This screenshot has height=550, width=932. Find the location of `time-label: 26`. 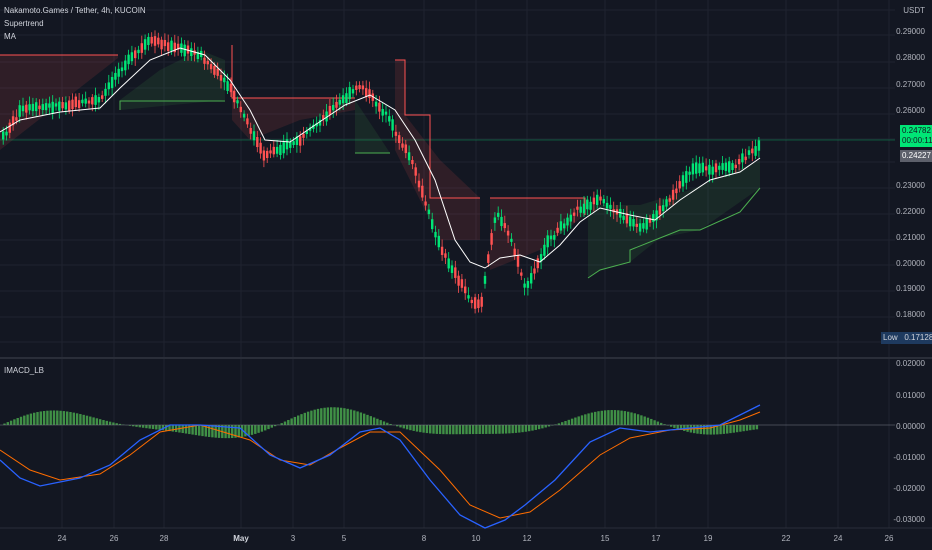

time-label: 26 is located at coordinates (114, 538).